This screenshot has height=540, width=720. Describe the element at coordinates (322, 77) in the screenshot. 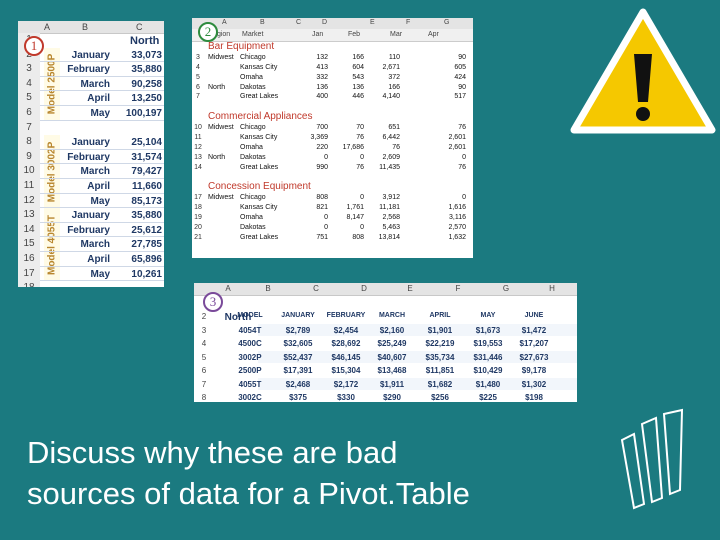

I see `value-cell: 332` at that location.